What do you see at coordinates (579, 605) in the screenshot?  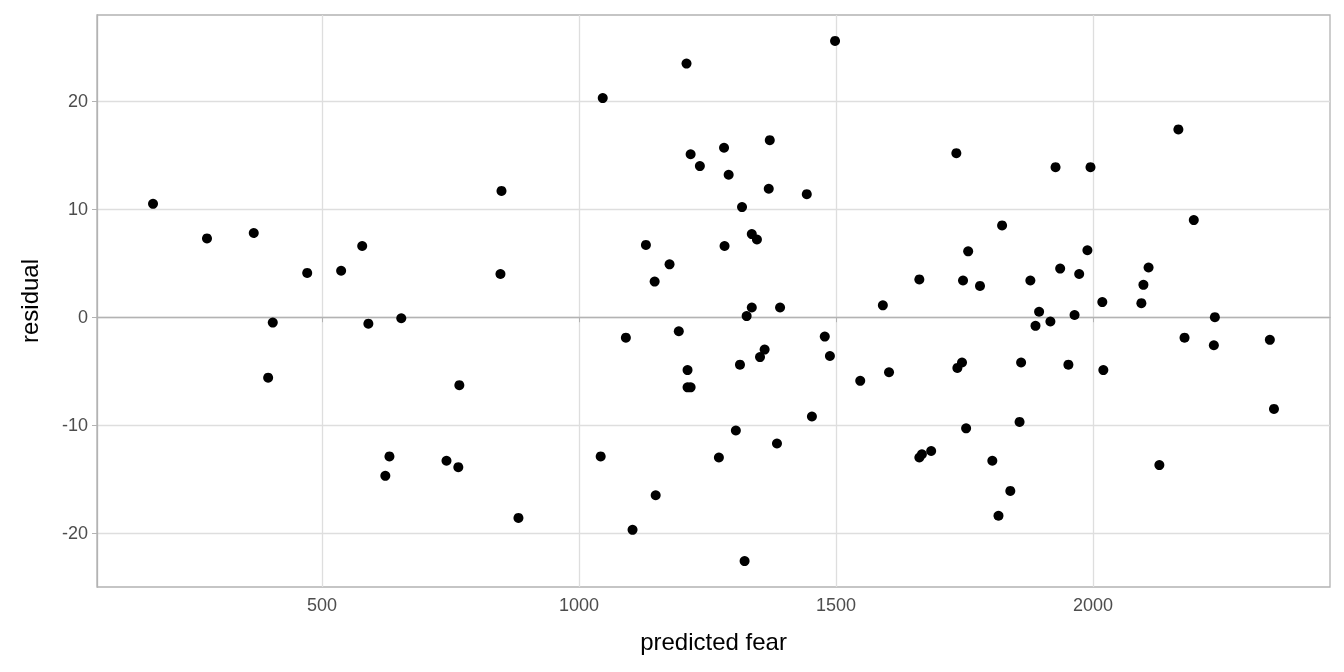 I see `x-tick-label: 1000` at bounding box center [579, 605].